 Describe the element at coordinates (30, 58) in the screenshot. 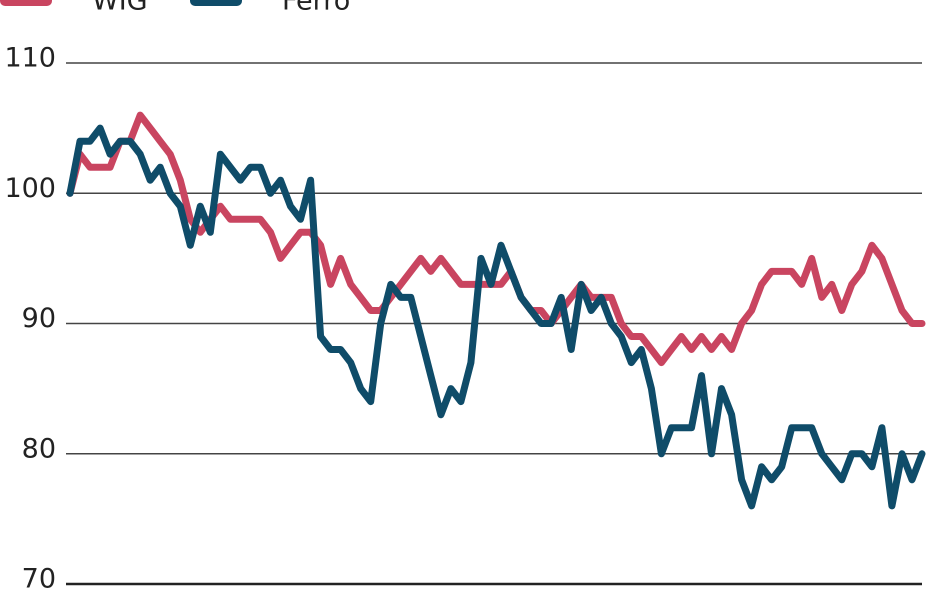

I see `y-tick-label: 110` at that location.